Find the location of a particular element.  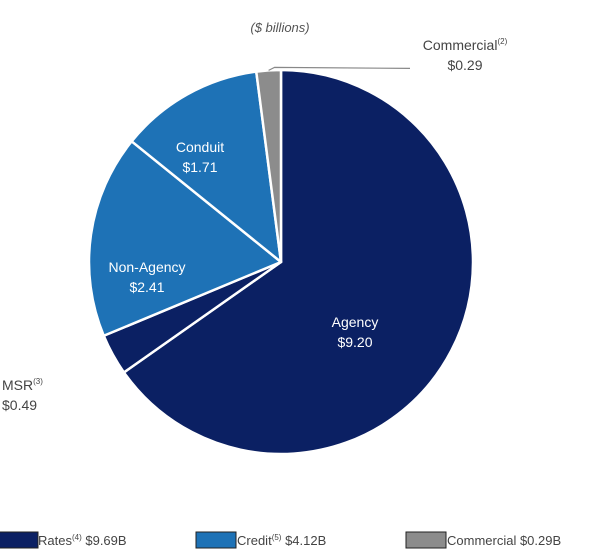

legend-swatch-rates is located at coordinates (19, 540).